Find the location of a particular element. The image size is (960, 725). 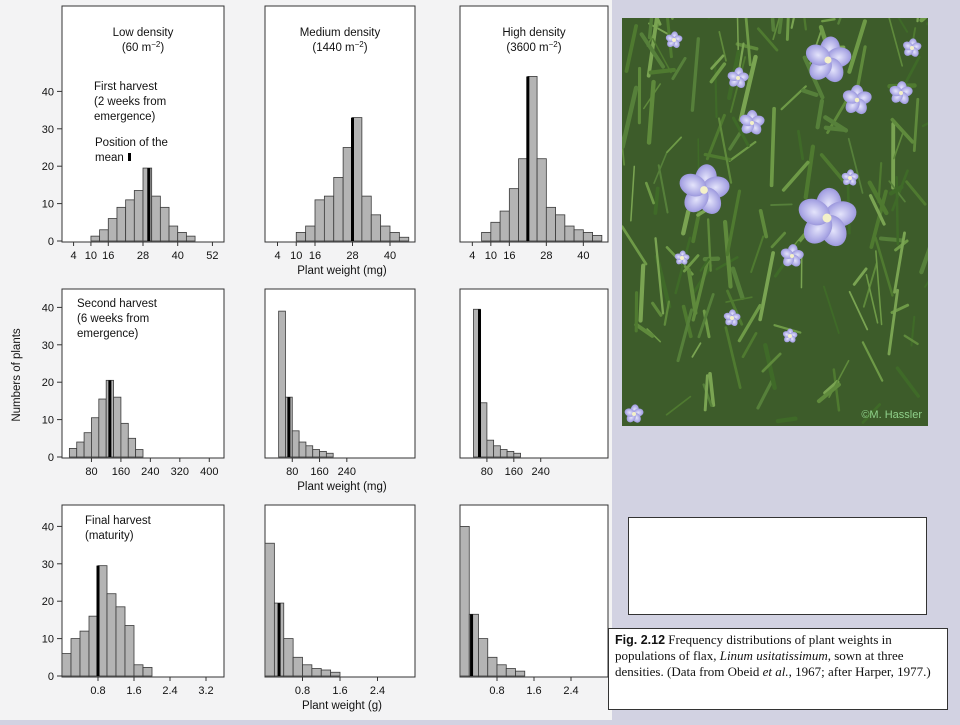

harvest-label-line: (2 weeks from is located at coordinates (130, 102).